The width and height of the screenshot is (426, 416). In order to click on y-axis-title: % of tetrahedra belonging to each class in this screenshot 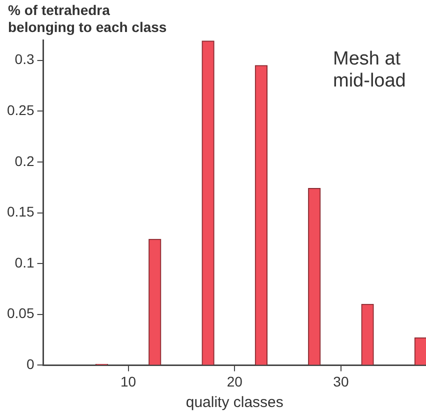, I will do `click(87, 18)`.